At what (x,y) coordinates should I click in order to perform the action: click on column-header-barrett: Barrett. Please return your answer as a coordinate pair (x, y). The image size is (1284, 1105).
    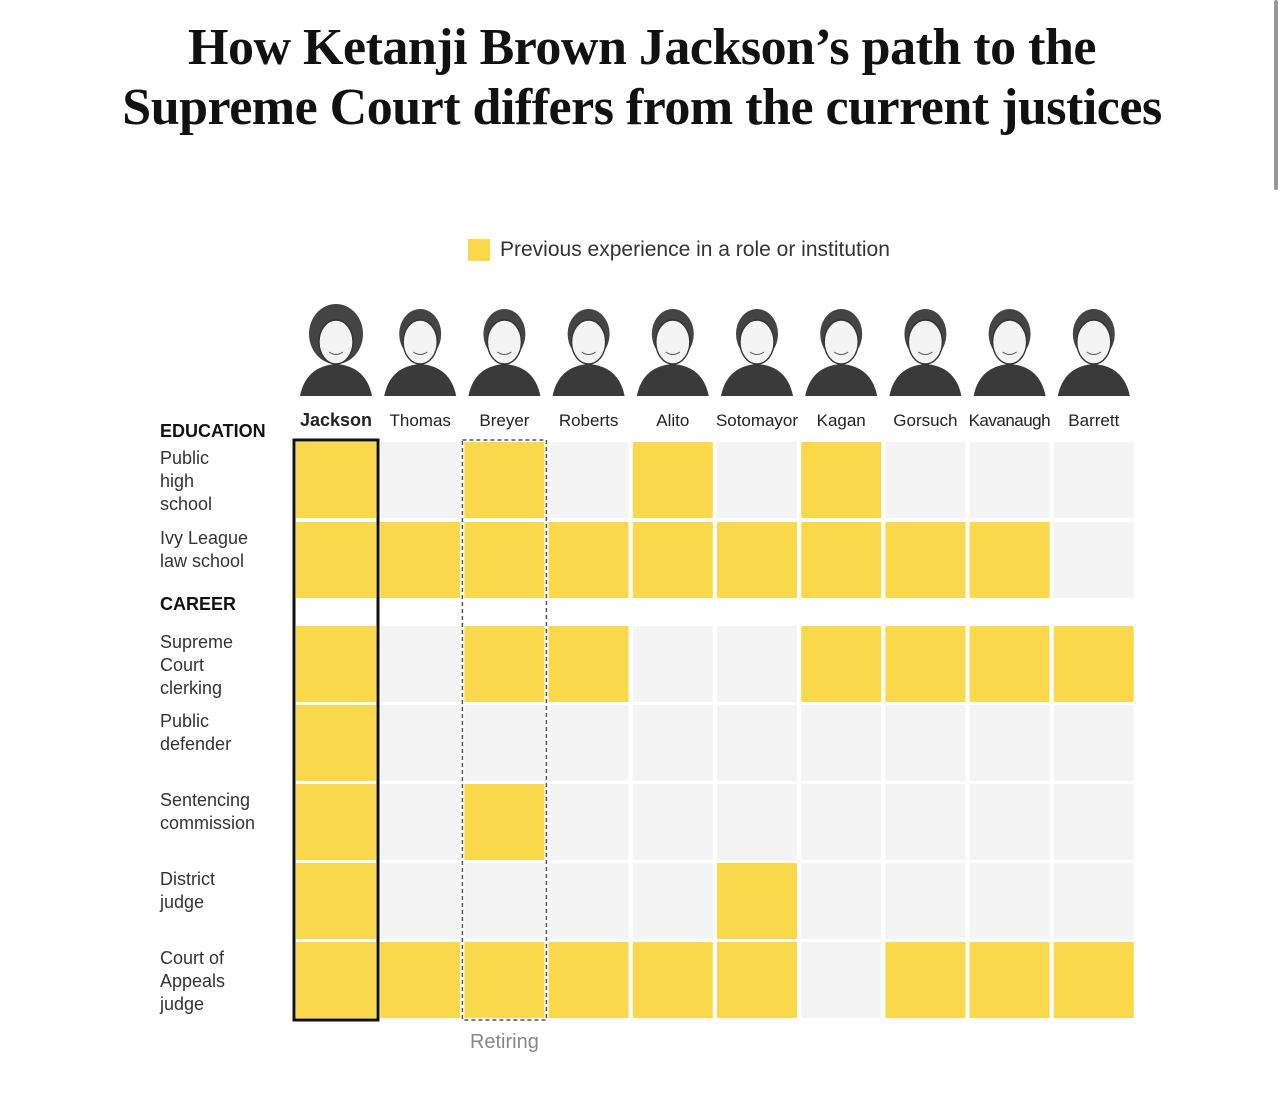
    Looking at the image, I should click on (1093, 420).